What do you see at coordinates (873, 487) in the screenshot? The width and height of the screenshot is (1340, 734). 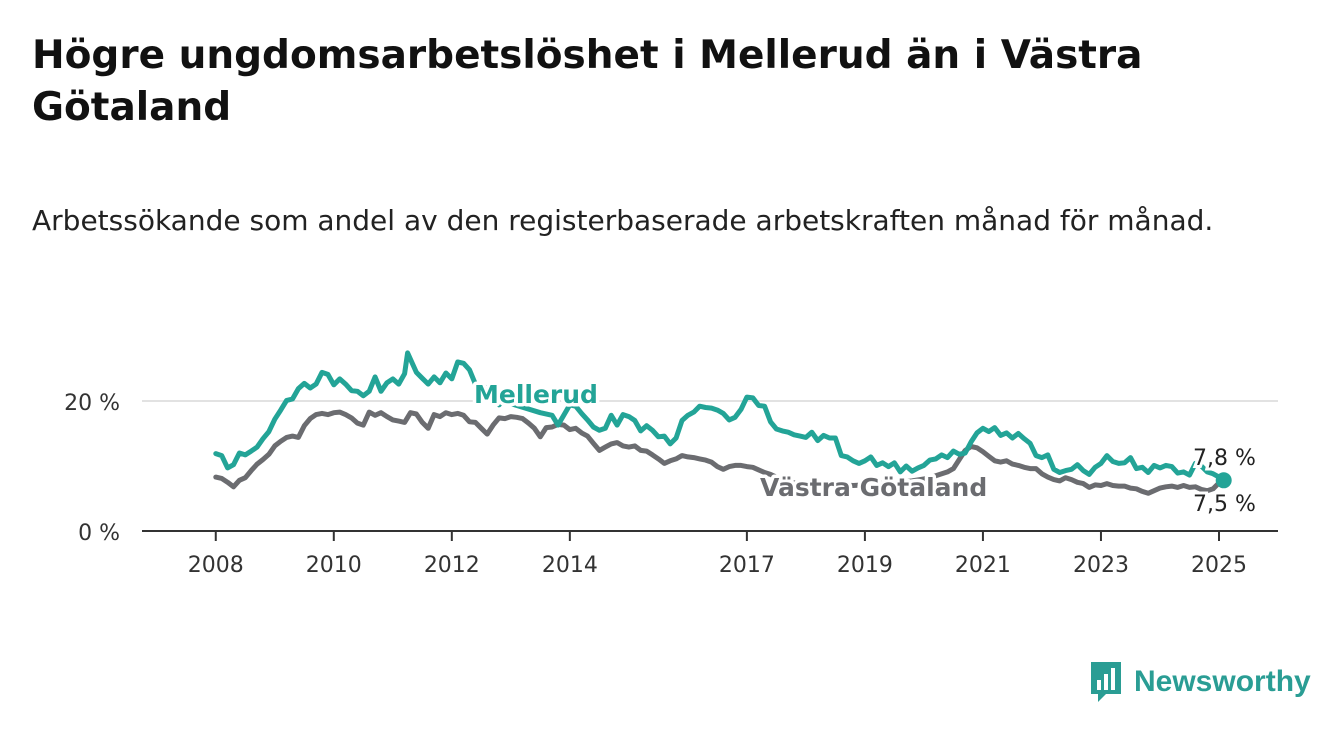 I see `series-label-vastra-gotaland: Västra Götaland` at bounding box center [873, 487].